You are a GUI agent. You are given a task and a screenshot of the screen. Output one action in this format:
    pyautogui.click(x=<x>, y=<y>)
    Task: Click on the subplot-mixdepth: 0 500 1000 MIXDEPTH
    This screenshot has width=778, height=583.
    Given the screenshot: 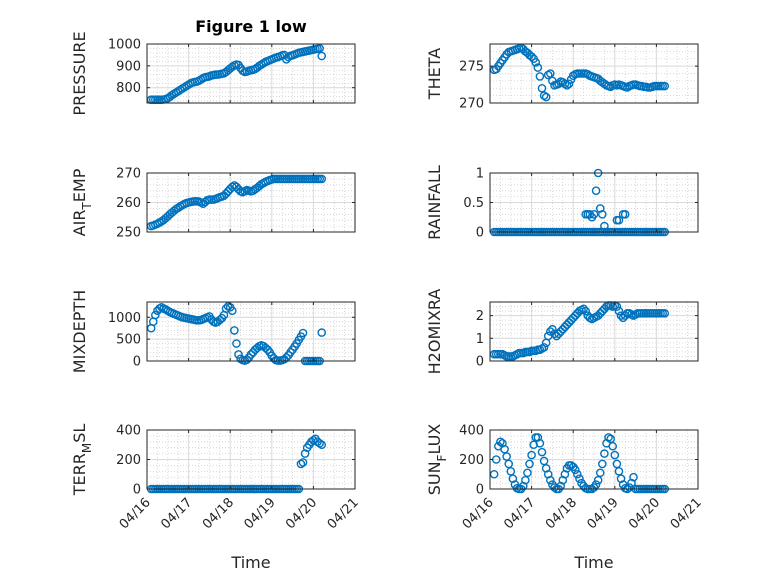 What is the action you would take?
    pyautogui.click(x=213, y=331)
    